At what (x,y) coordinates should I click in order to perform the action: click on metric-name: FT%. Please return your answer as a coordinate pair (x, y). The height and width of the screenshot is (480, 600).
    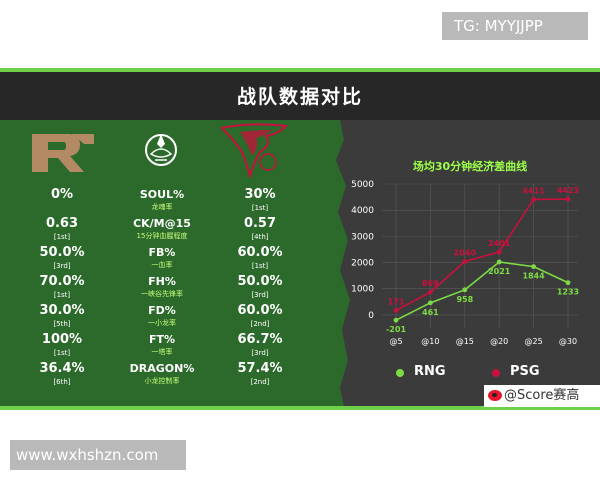
    Looking at the image, I should click on (162, 339).